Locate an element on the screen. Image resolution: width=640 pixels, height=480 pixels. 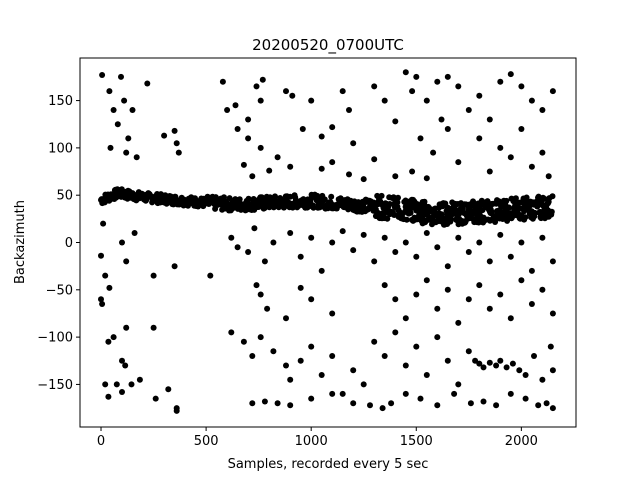
y-tick-label: 100 is located at coordinates (60, 148).